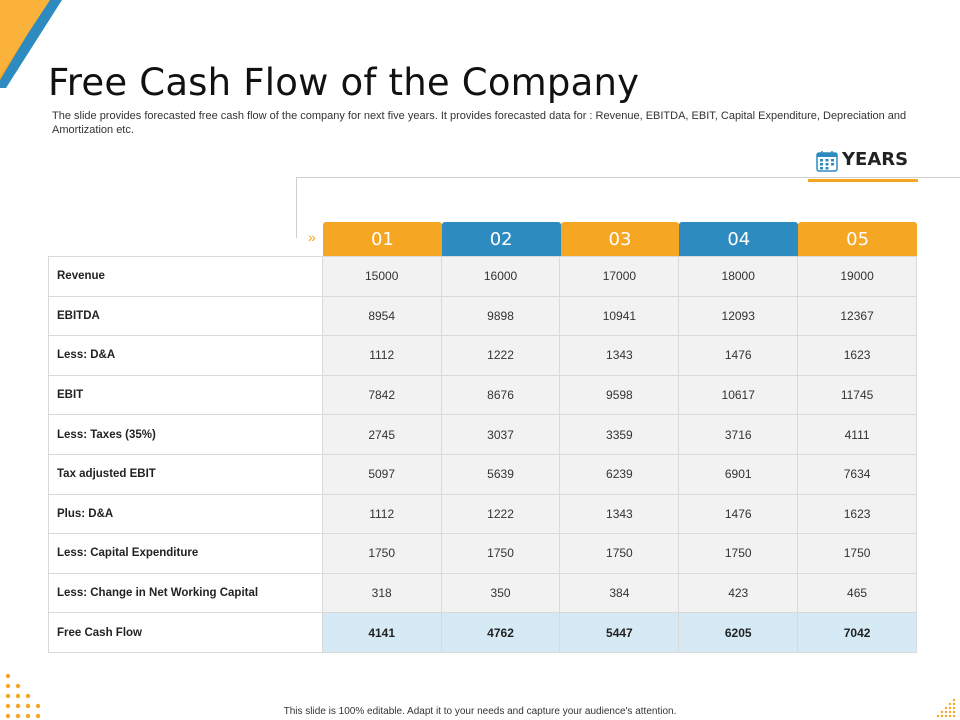  I want to click on table-cell: 6205, so click(738, 632).